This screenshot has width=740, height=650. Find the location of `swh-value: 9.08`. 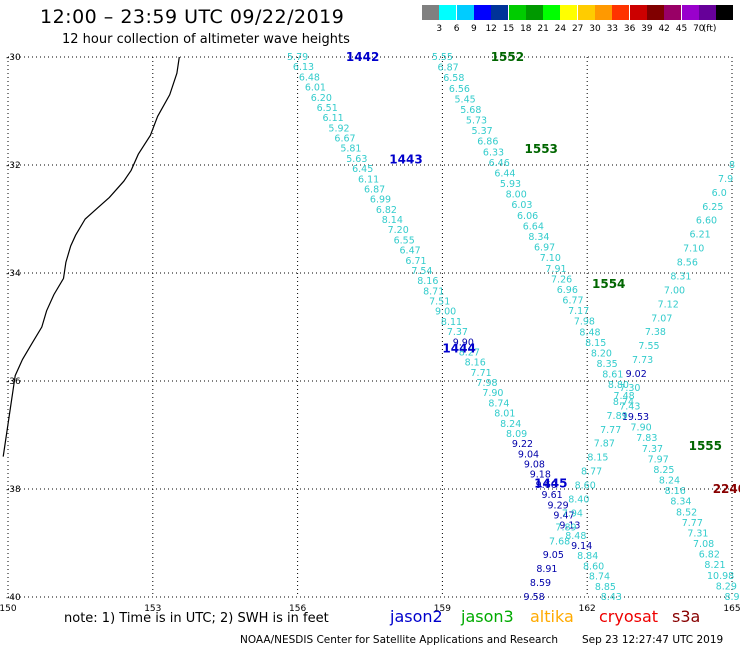

swh-value: 9.08 is located at coordinates (534, 465).